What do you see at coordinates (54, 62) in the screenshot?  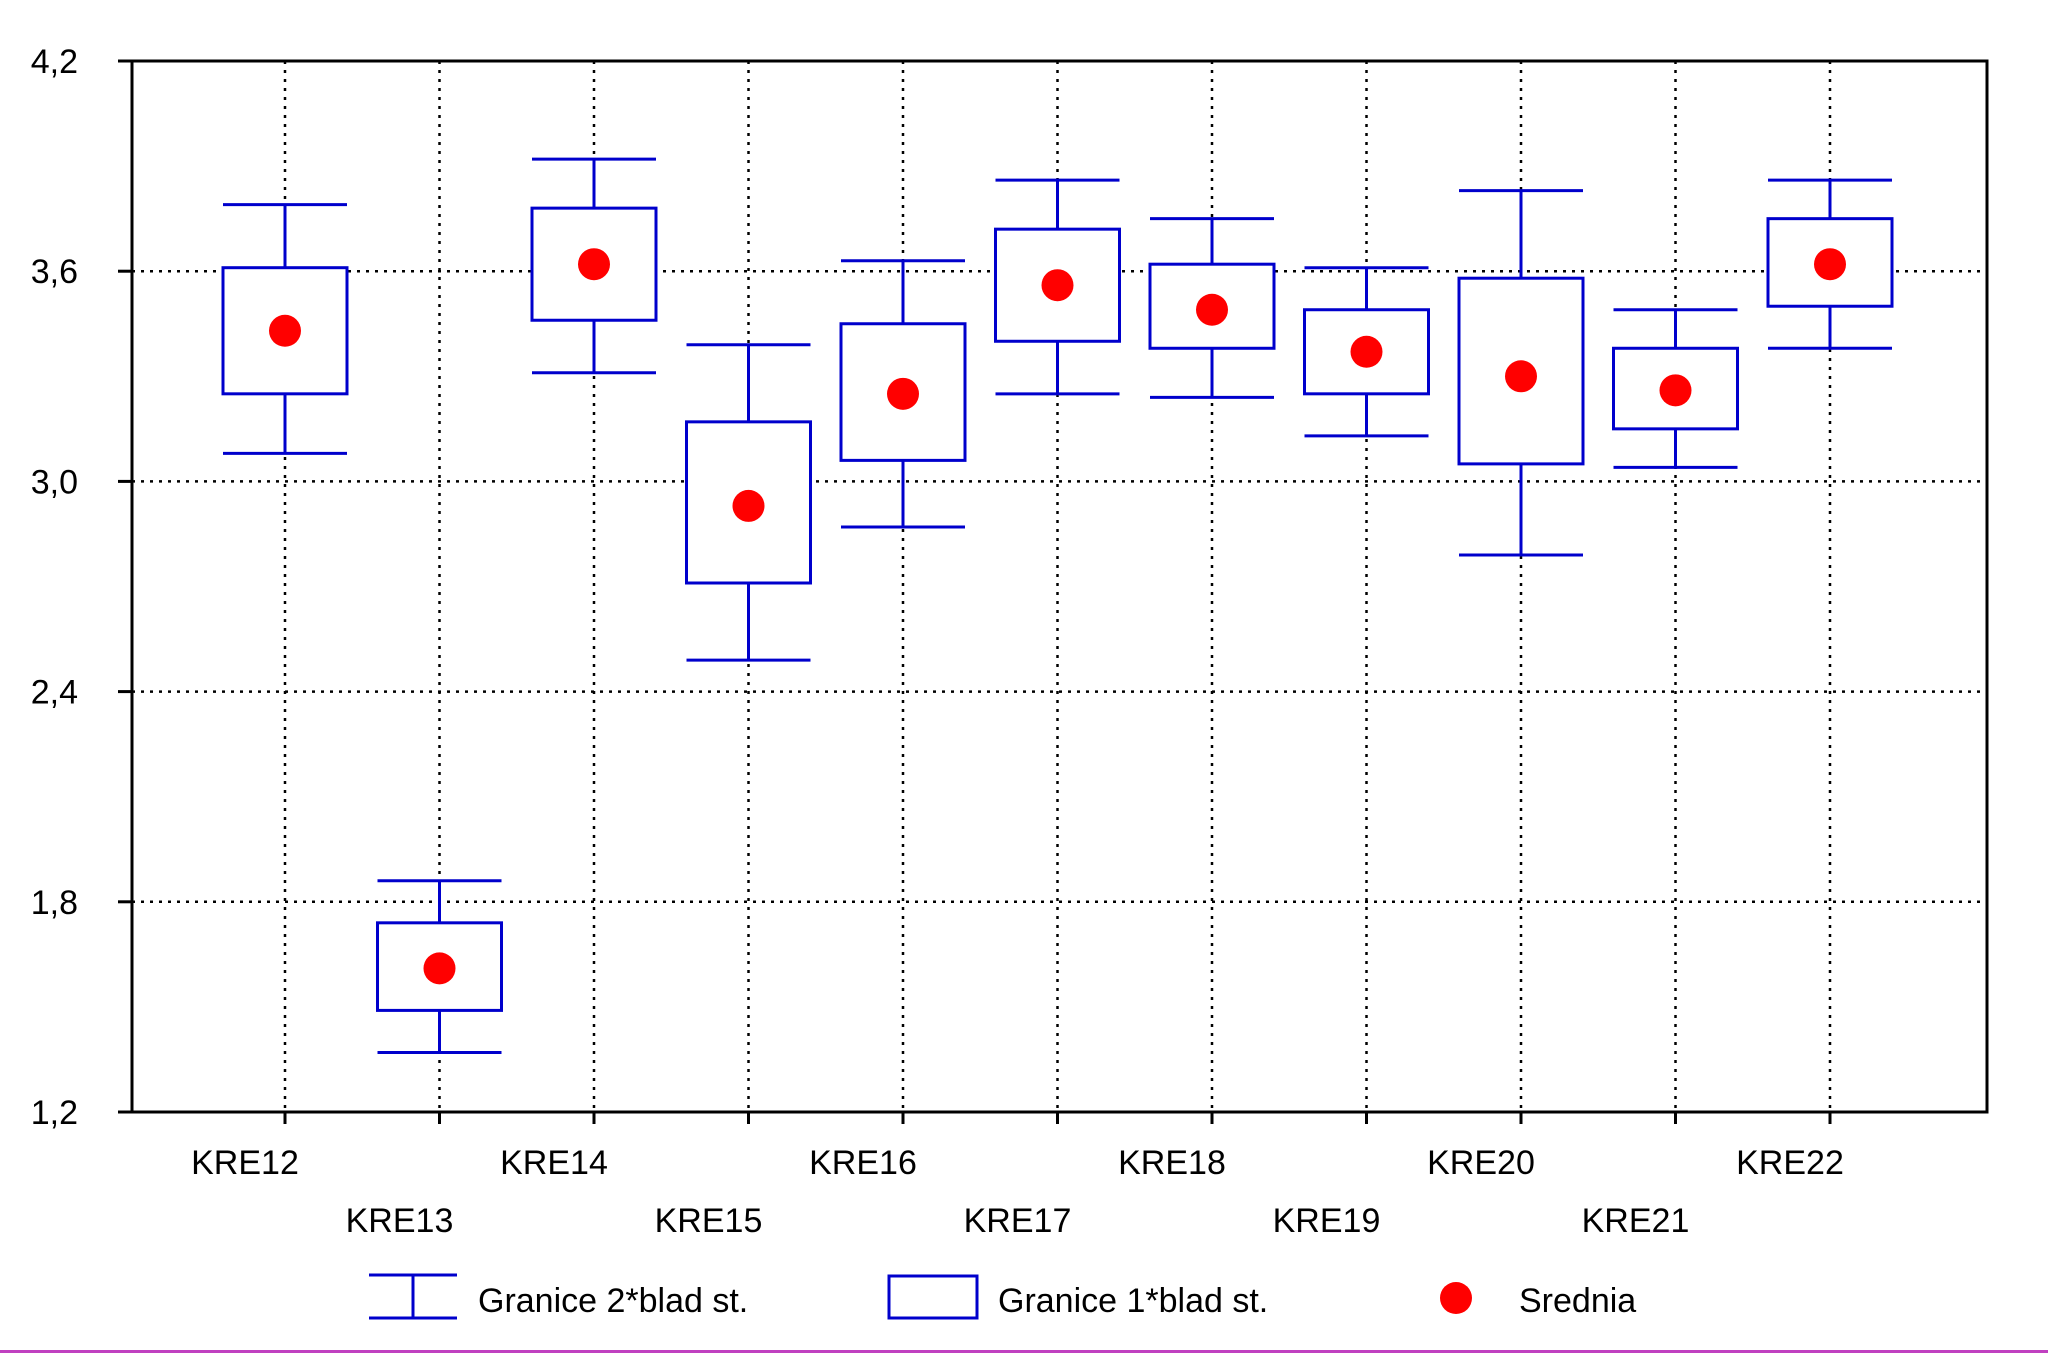 I see `y-tick-label: 4,2` at bounding box center [54, 62].